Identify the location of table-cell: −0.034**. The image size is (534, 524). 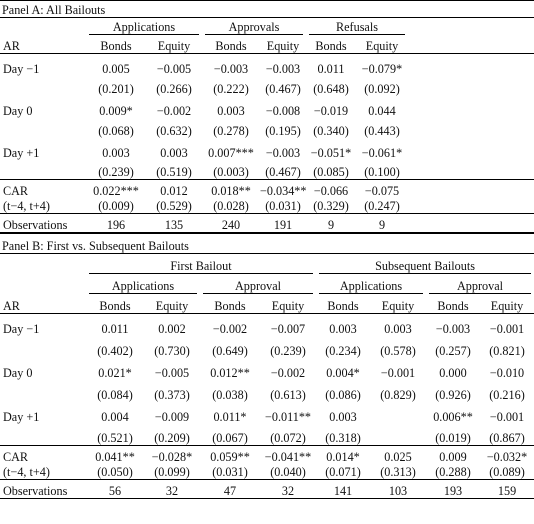
(283, 190).